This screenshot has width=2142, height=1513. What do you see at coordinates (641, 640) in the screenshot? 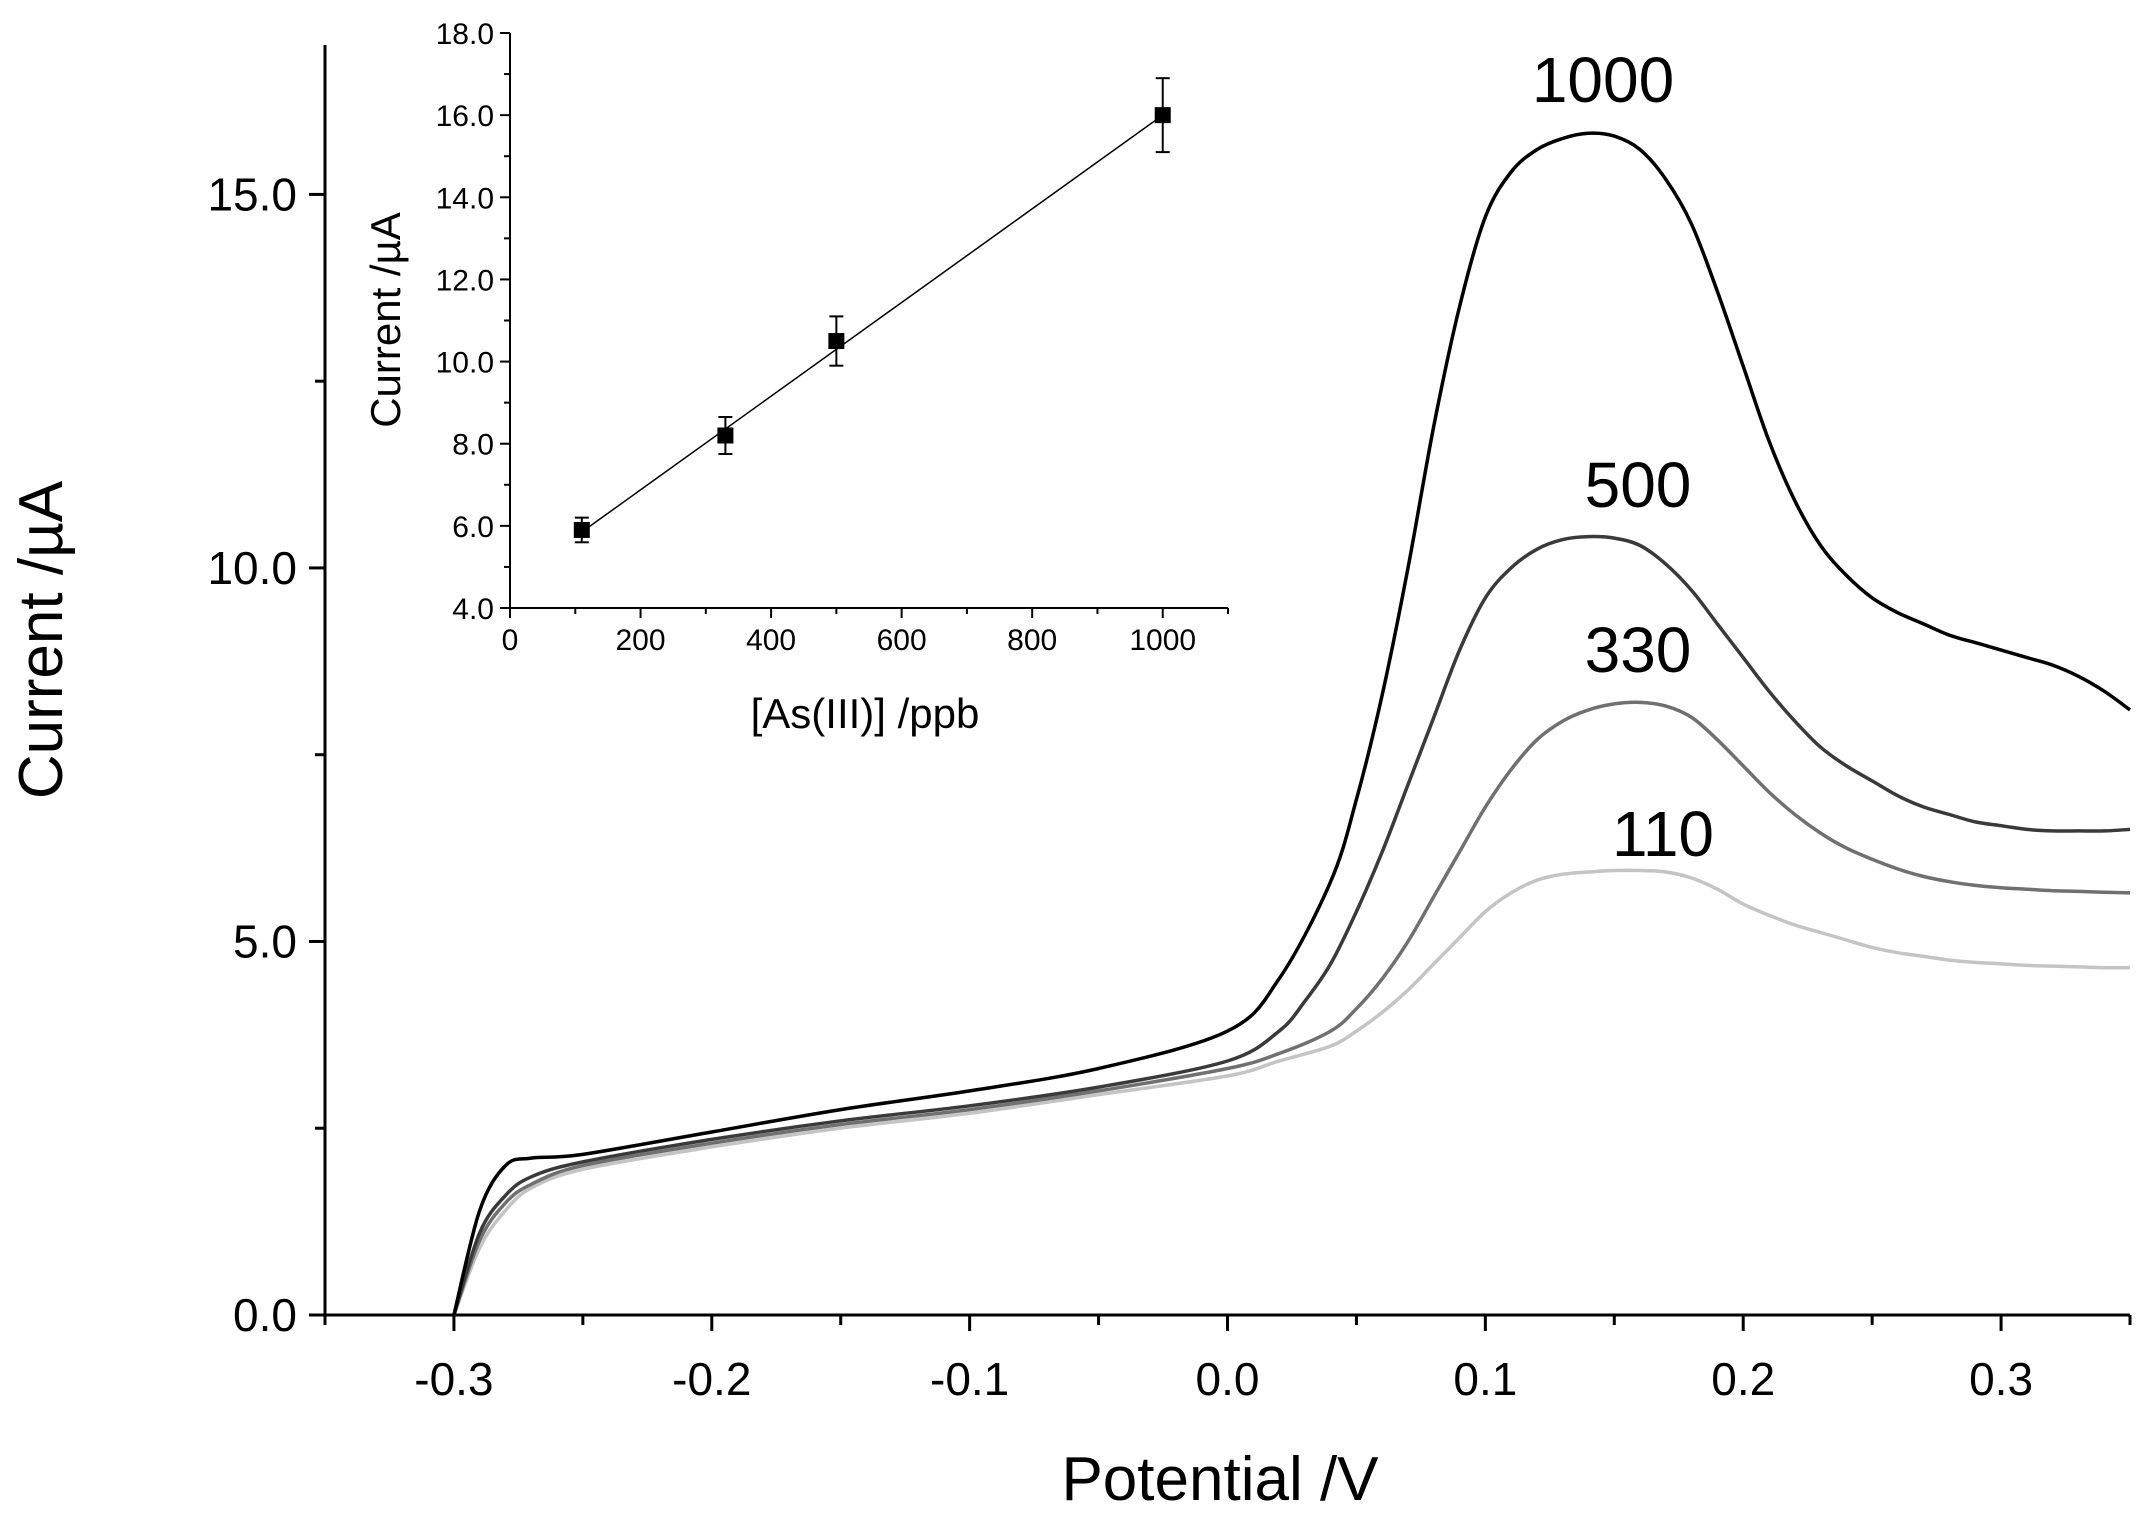
I see `inset-x-tick-label: 200` at bounding box center [641, 640].